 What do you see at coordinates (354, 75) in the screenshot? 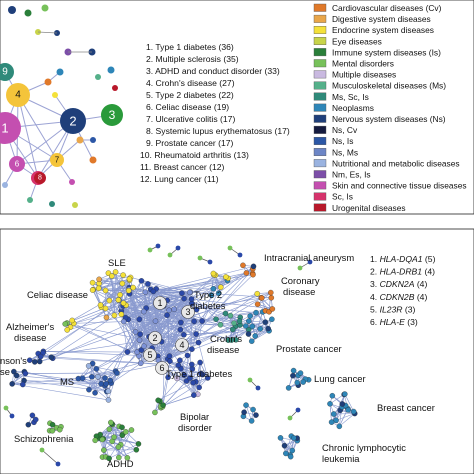
I see `legend-entry: Multiple diseases` at bounding box center [354, 75].